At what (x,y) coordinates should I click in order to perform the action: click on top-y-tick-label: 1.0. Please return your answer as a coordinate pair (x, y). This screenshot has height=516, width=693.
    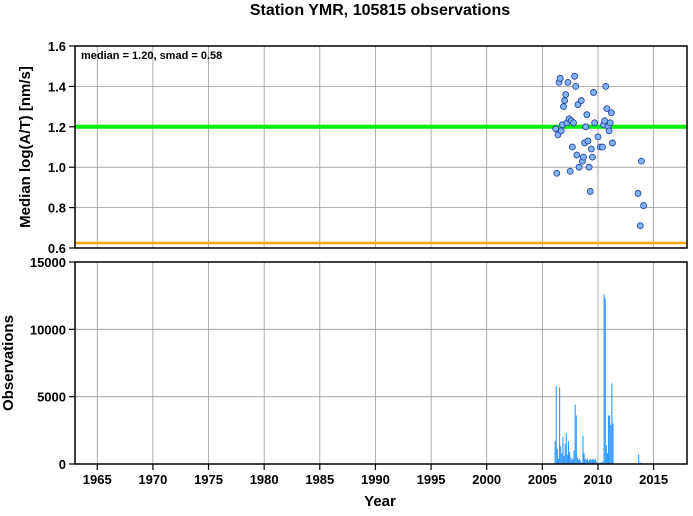
    Looking at the image, I should click on (57, 167).